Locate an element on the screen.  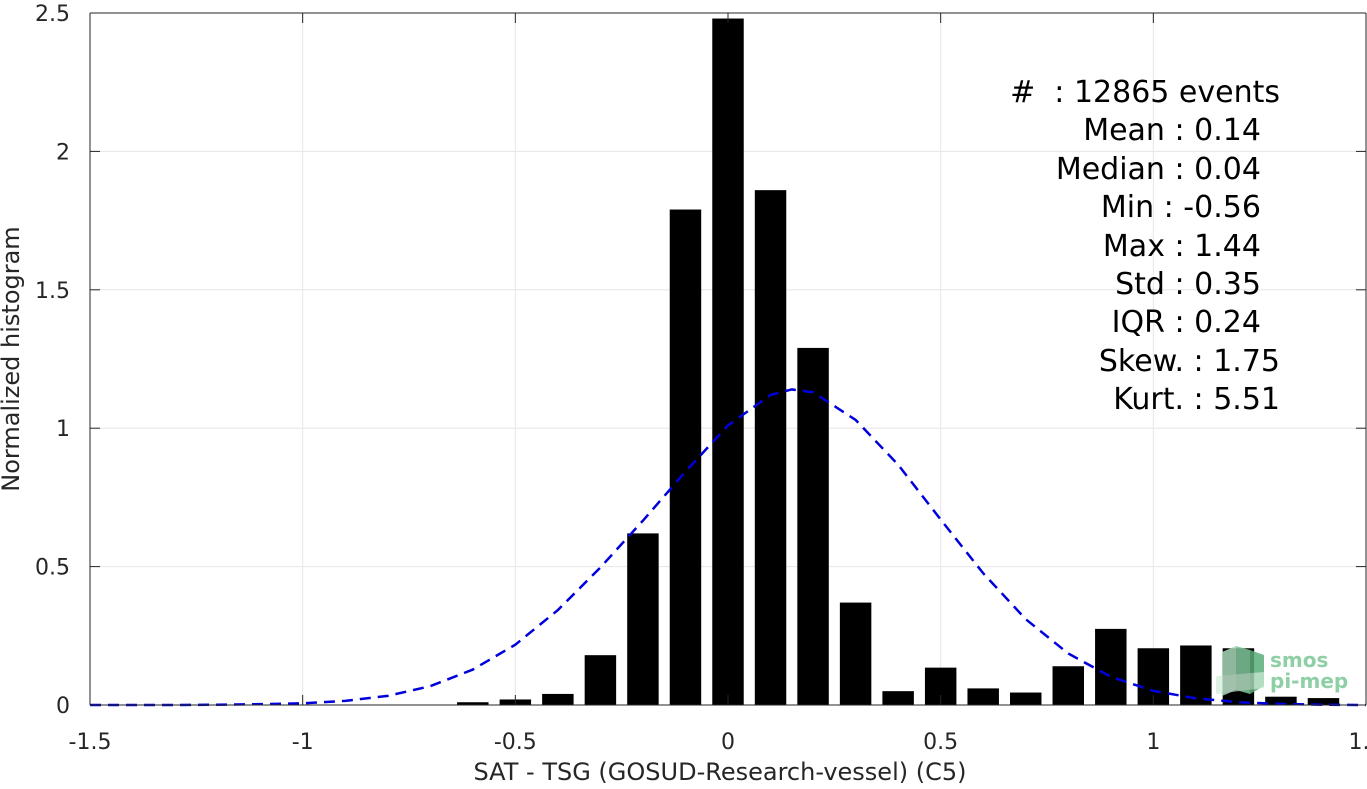
y-tick-label: 2 is located at coordinates (63, 152).